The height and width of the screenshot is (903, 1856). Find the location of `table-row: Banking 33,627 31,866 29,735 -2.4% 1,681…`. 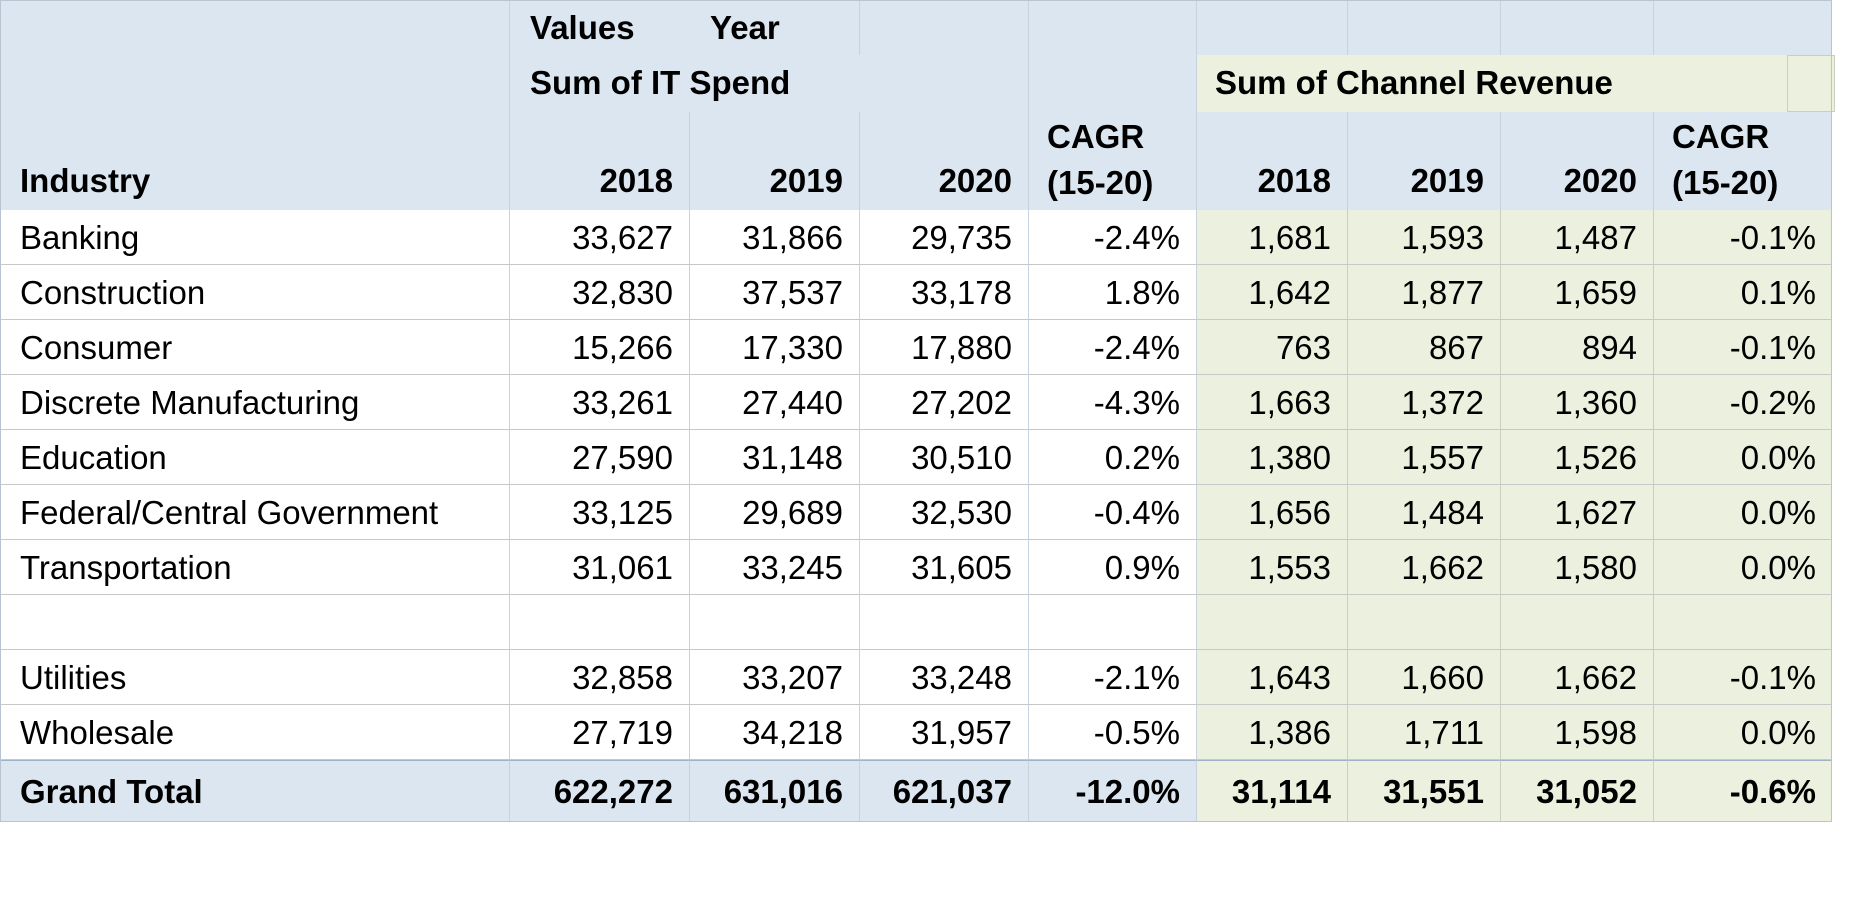

table-row: Banking 33,627 31,866 29,735 -2.4% 1,681… is located at coordinates (916, 237).